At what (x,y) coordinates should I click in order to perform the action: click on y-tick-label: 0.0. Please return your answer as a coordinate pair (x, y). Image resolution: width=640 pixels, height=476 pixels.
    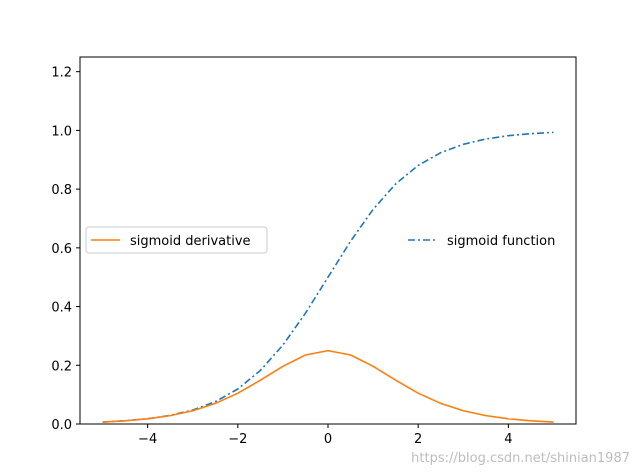
    Looking at the image, I should click on (61, 425).